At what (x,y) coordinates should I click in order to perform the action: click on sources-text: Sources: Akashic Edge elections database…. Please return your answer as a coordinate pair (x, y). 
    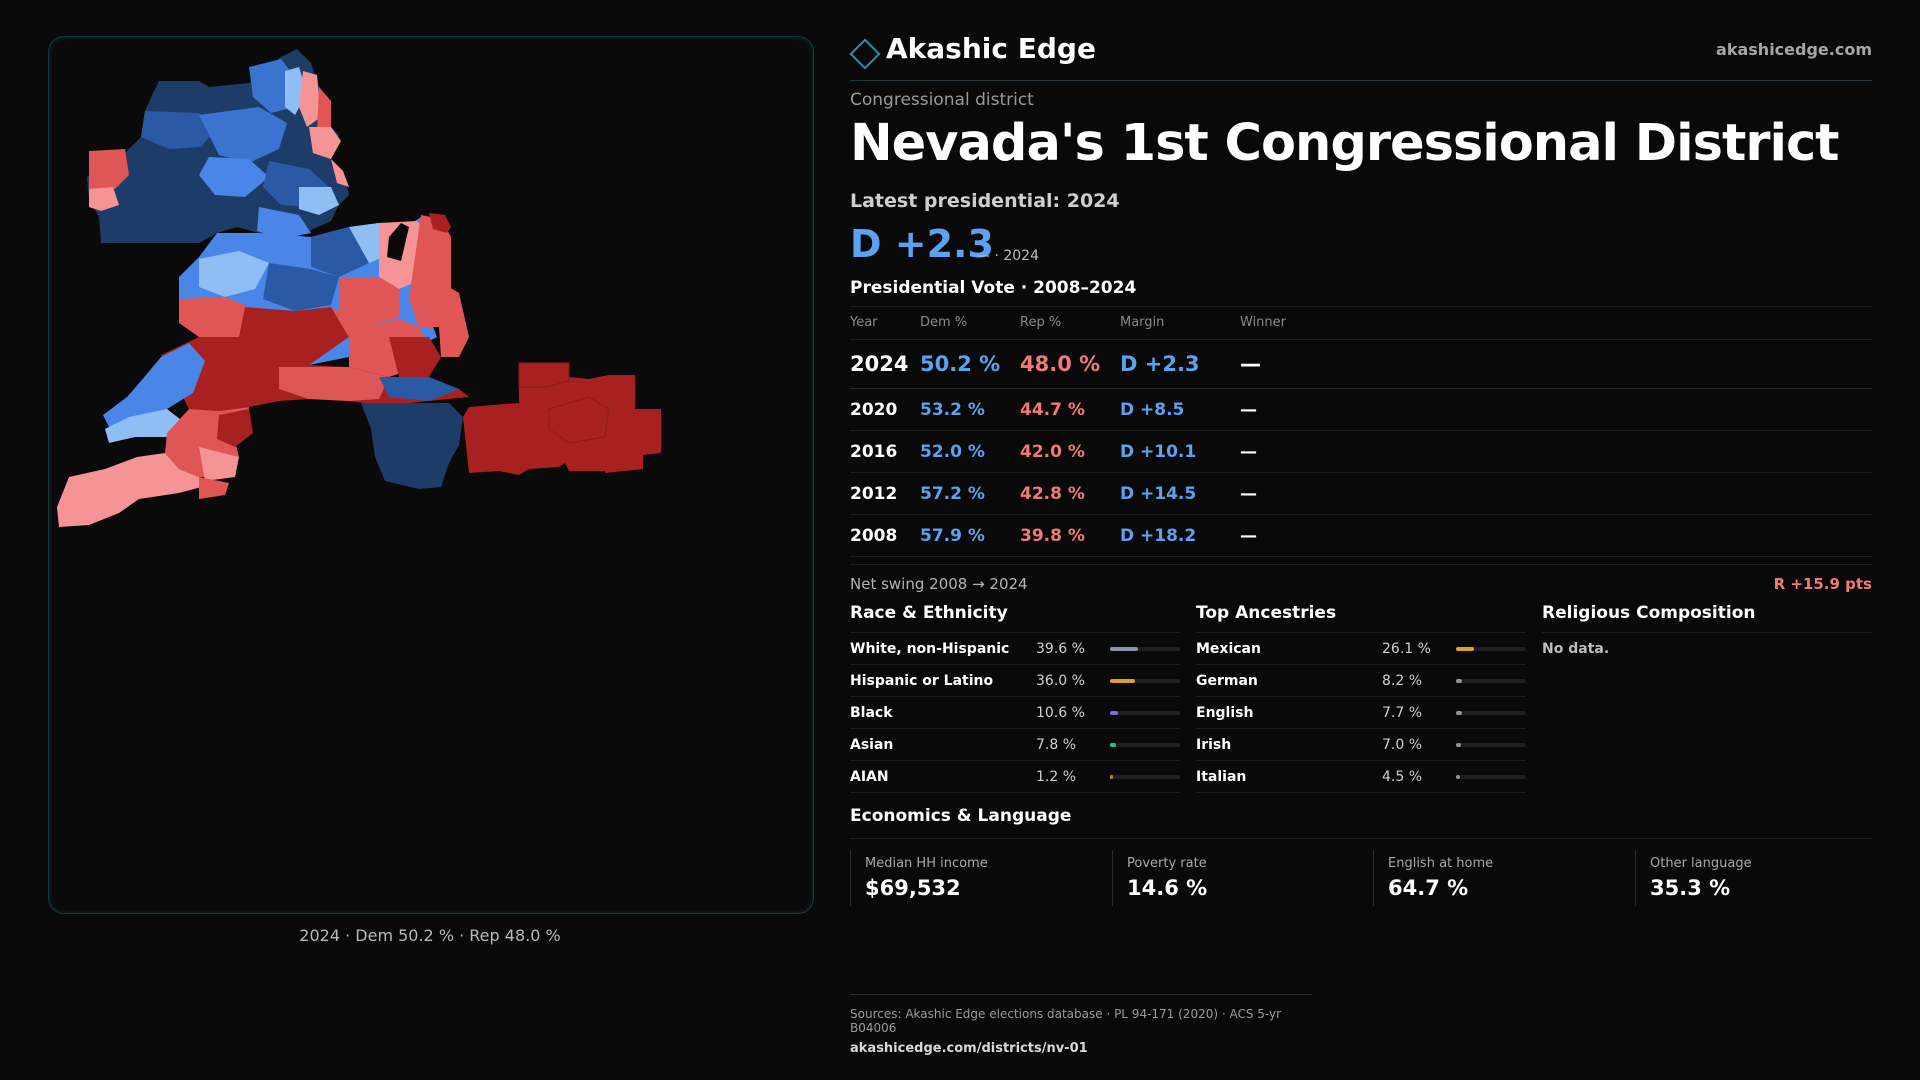
    Looking at the image, I should click on (1066, 1021).